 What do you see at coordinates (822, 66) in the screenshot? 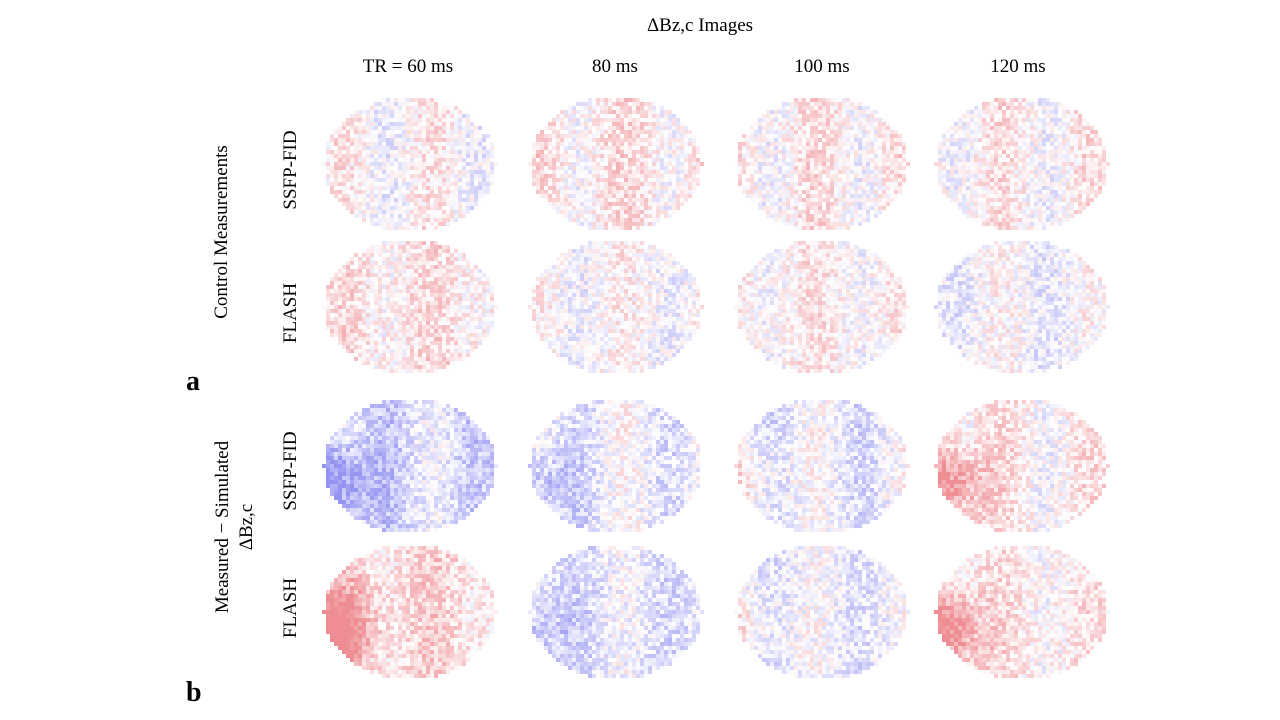
I see `column-header-tr-100: 100 ms` at bounding box center [822, 66].